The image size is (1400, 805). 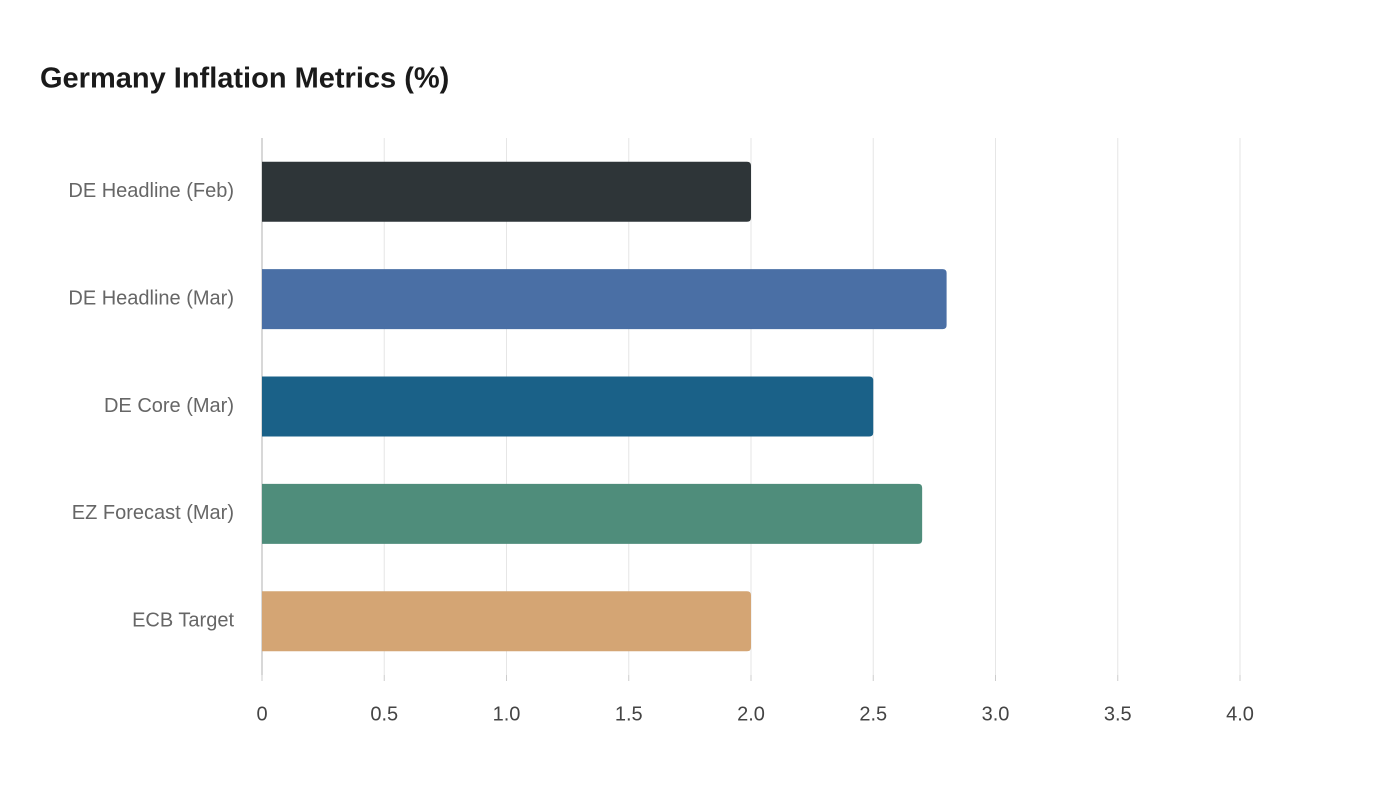 What do you see at coordinates (1118, 714) in the screenshot?
I see `x-tick-label: 3.5` at bounding box center [1118, 714].